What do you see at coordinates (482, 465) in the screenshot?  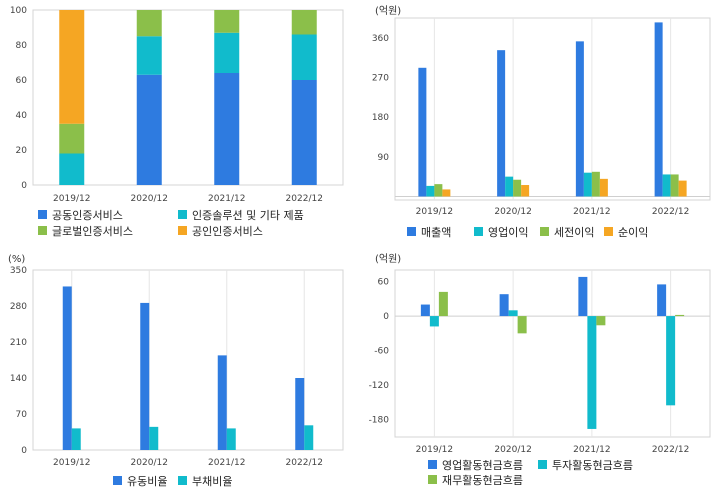 I see `legend-label: 영업활동현금흐름` at bounding box center [482, 465].